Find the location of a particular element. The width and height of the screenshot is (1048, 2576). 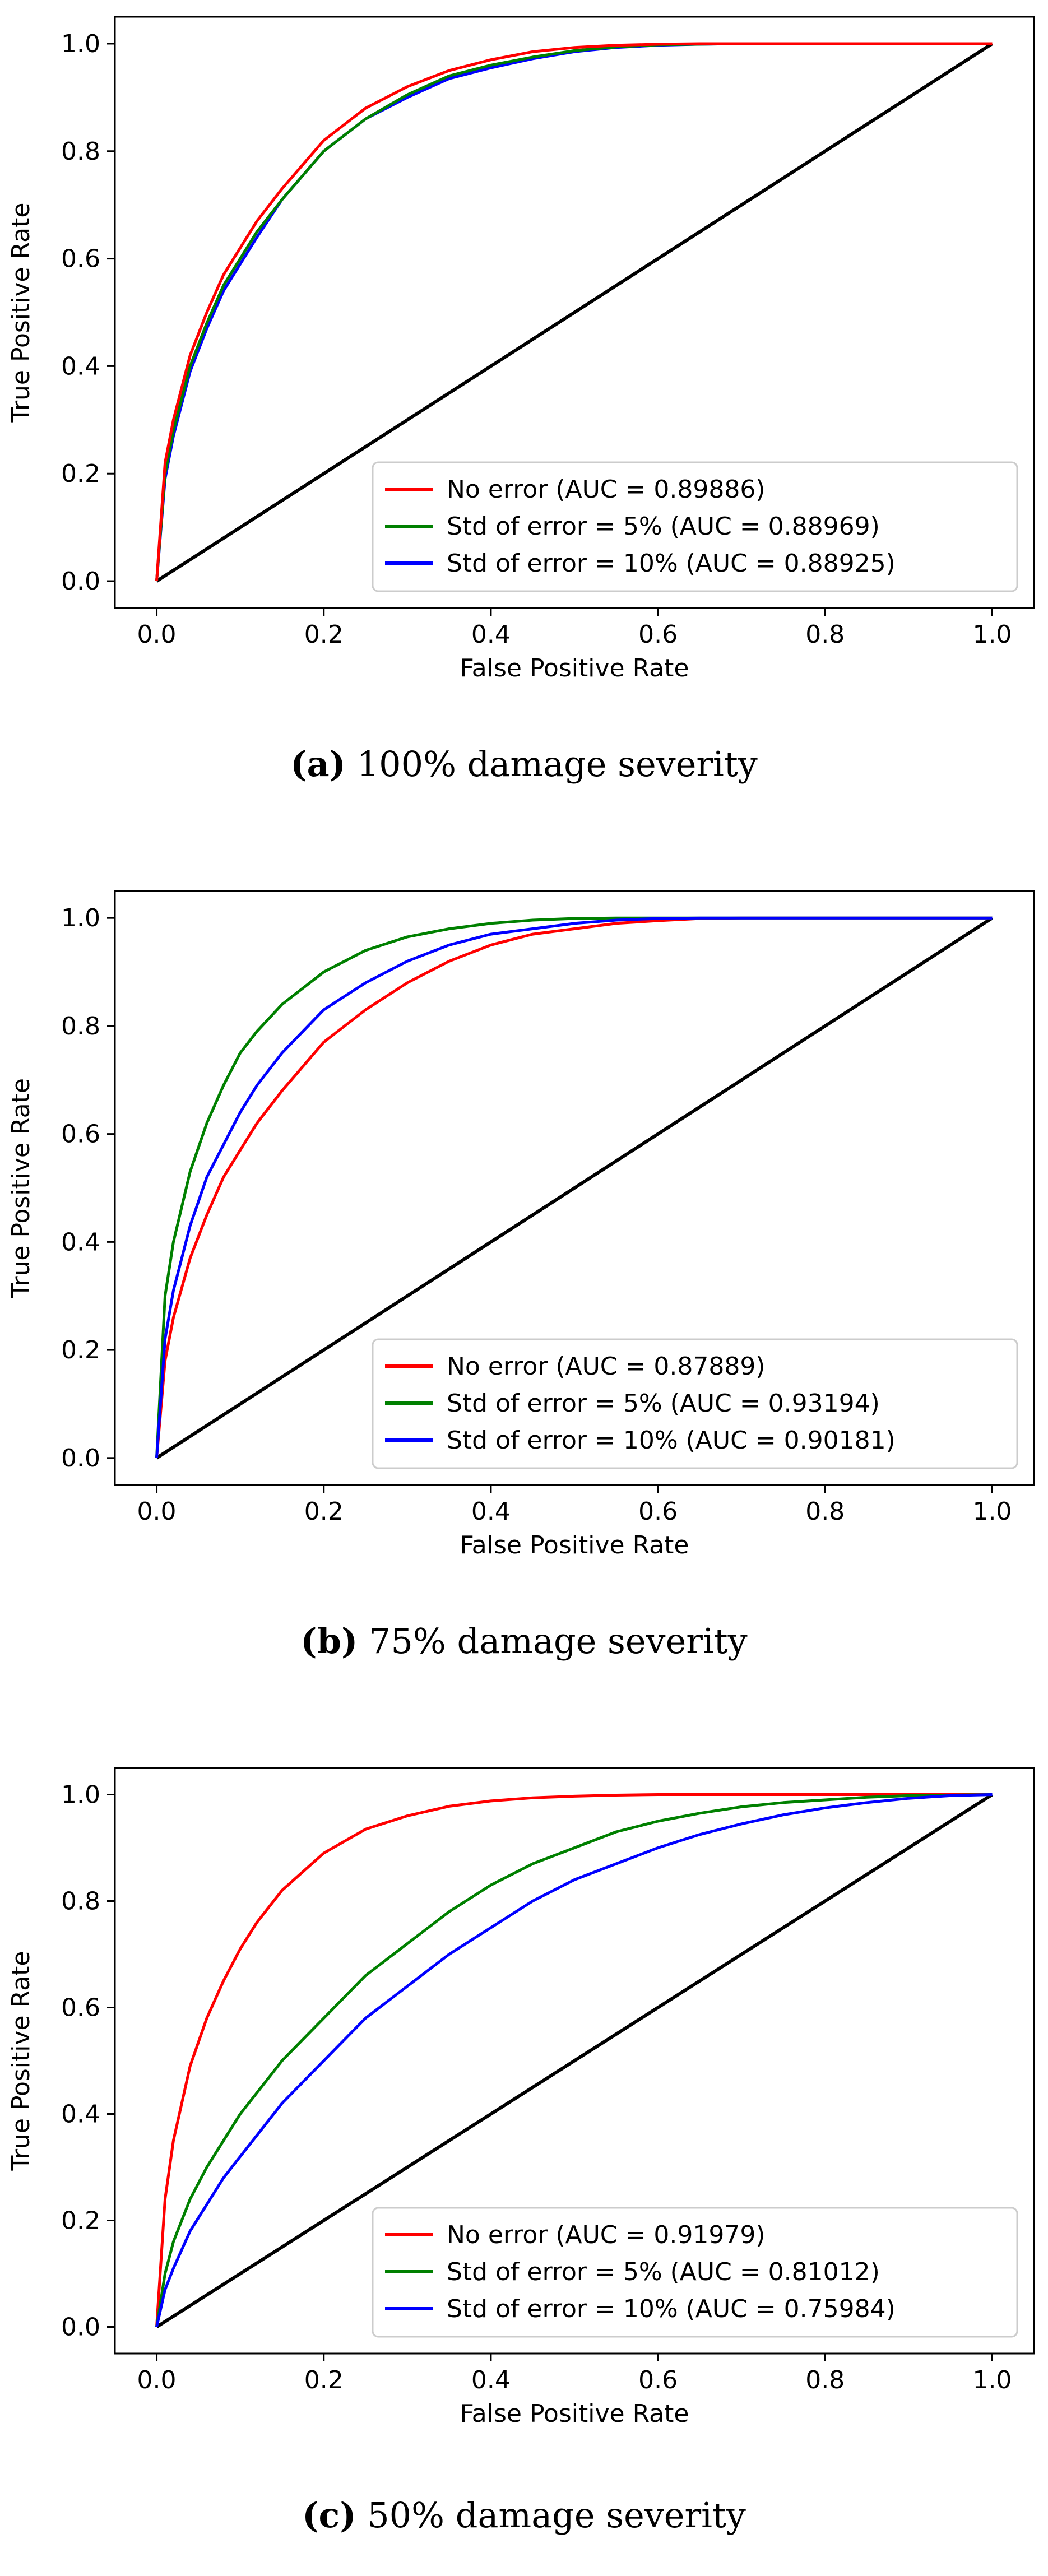

panel-caption: (b) 75% damage severity is located at coordinates (523, 1641).